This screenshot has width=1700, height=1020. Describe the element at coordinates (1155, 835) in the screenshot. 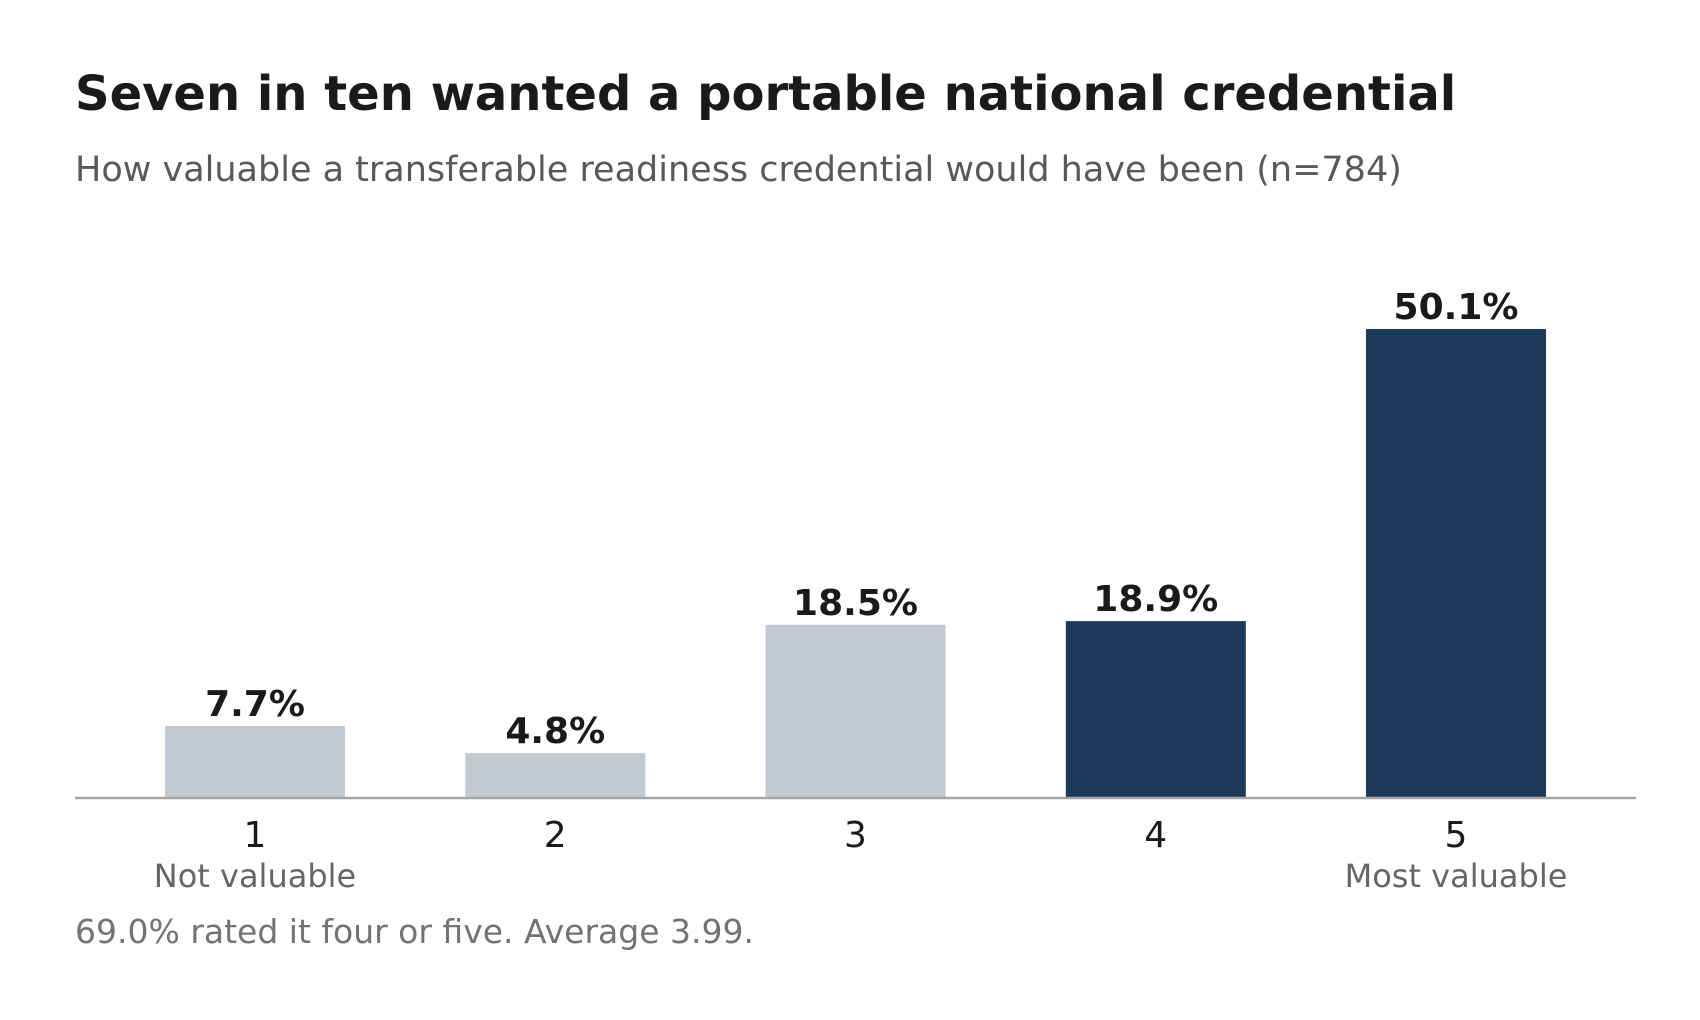

I see `x-tick-label: 4` at that location.